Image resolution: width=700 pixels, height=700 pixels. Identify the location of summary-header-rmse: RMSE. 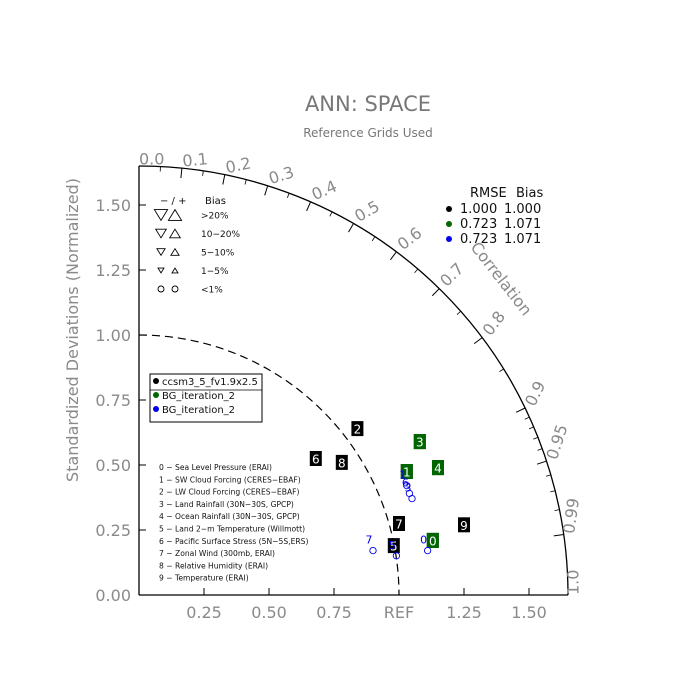
(488, 193).